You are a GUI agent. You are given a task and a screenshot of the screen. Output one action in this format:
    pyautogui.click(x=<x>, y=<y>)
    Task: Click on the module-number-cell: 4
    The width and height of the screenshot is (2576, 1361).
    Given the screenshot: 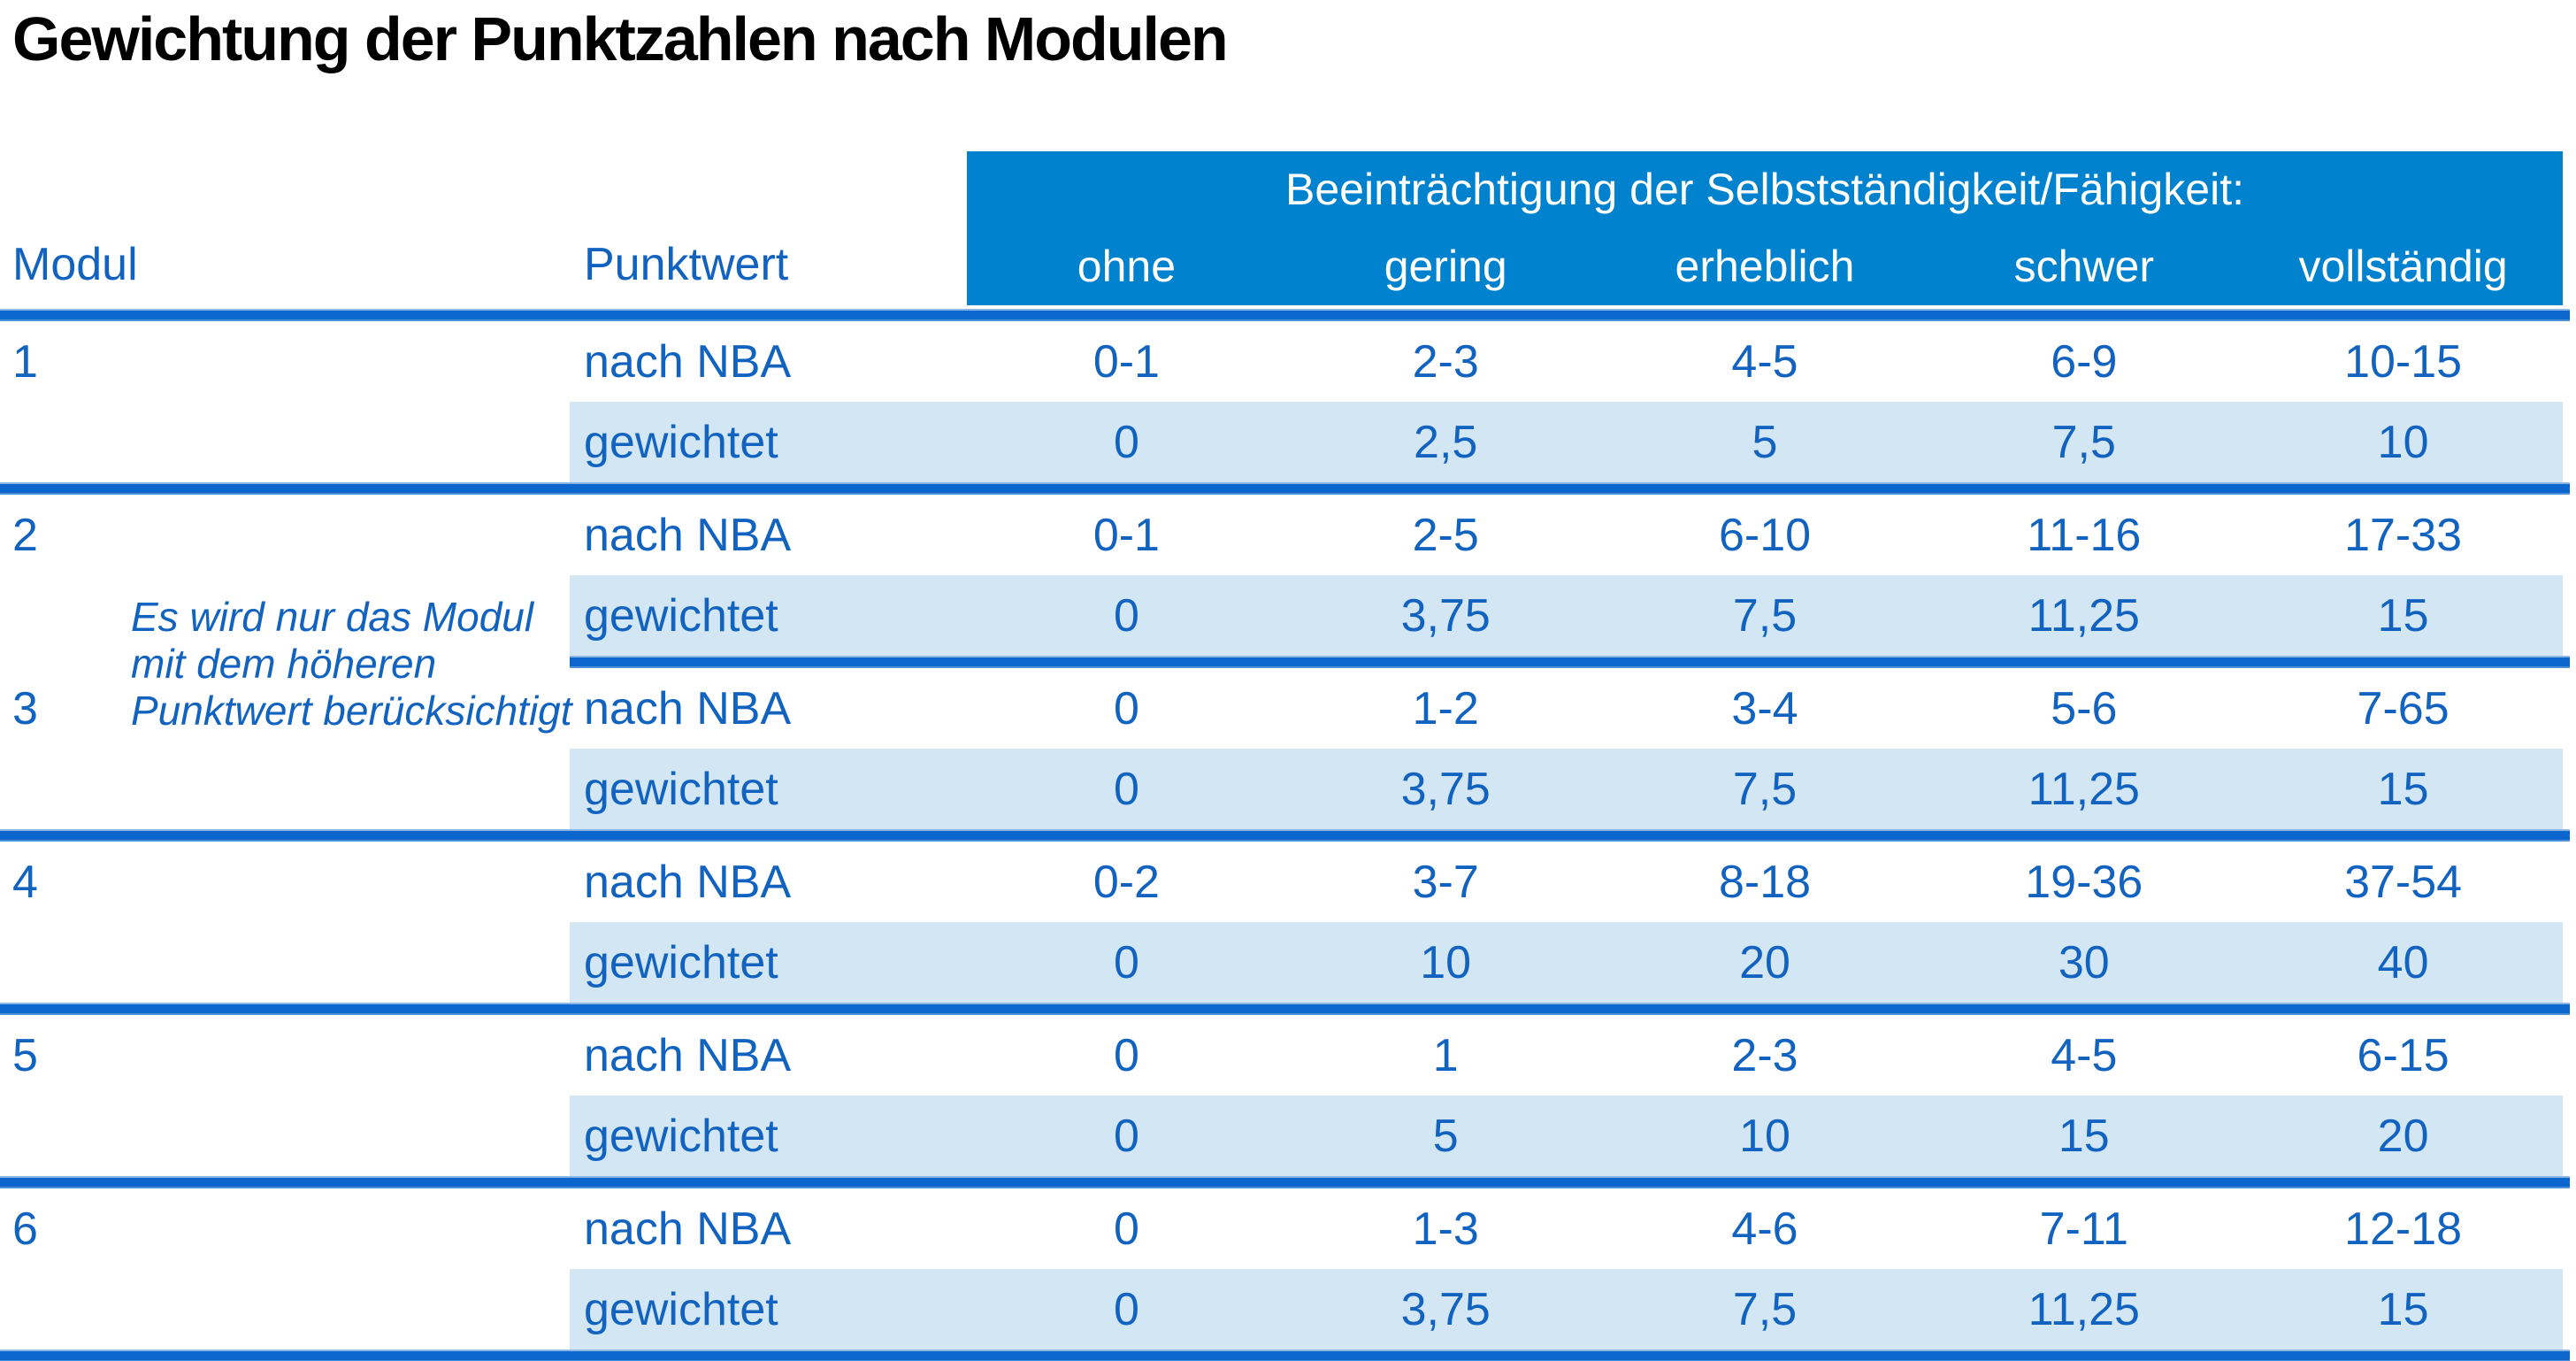 What is the action you would take?
    pyautogui.click(x=285, y=882)
    